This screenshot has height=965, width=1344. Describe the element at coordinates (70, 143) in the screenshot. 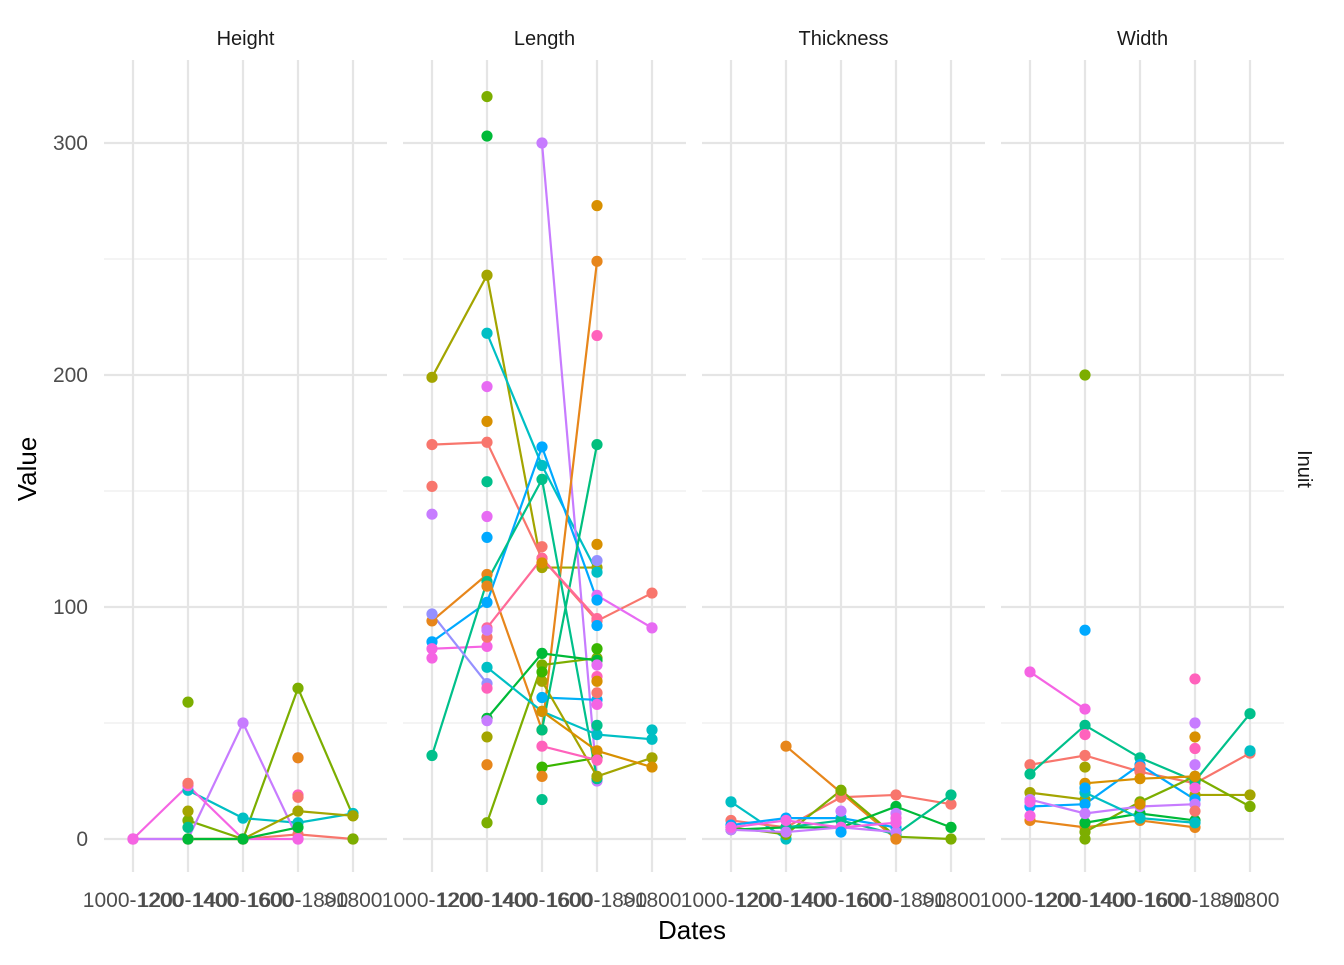

I see `y-tick-label: 300` at that location.